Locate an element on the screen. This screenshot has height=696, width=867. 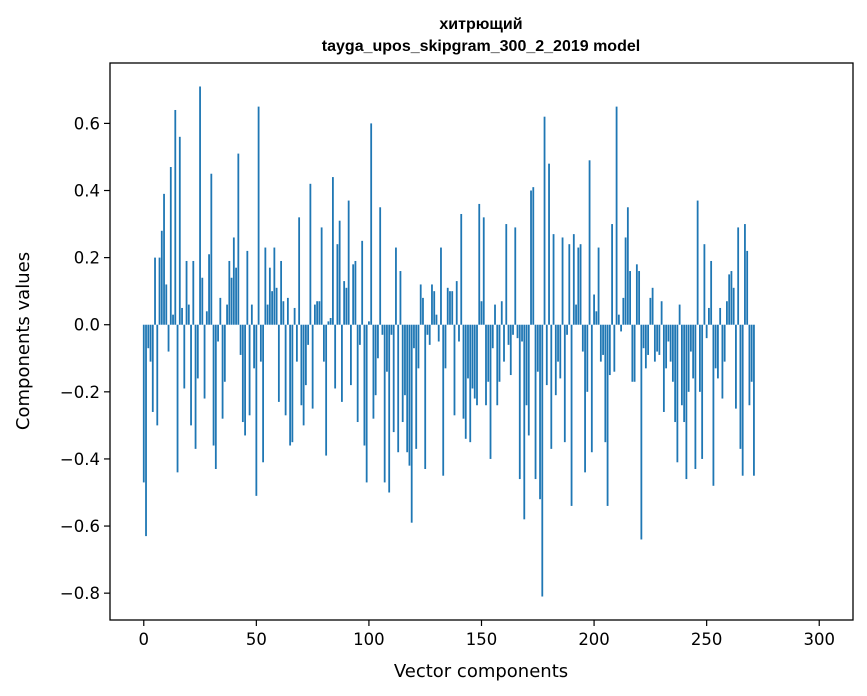
y-tick-label: −0.2 is located at coordinates (80, 392).